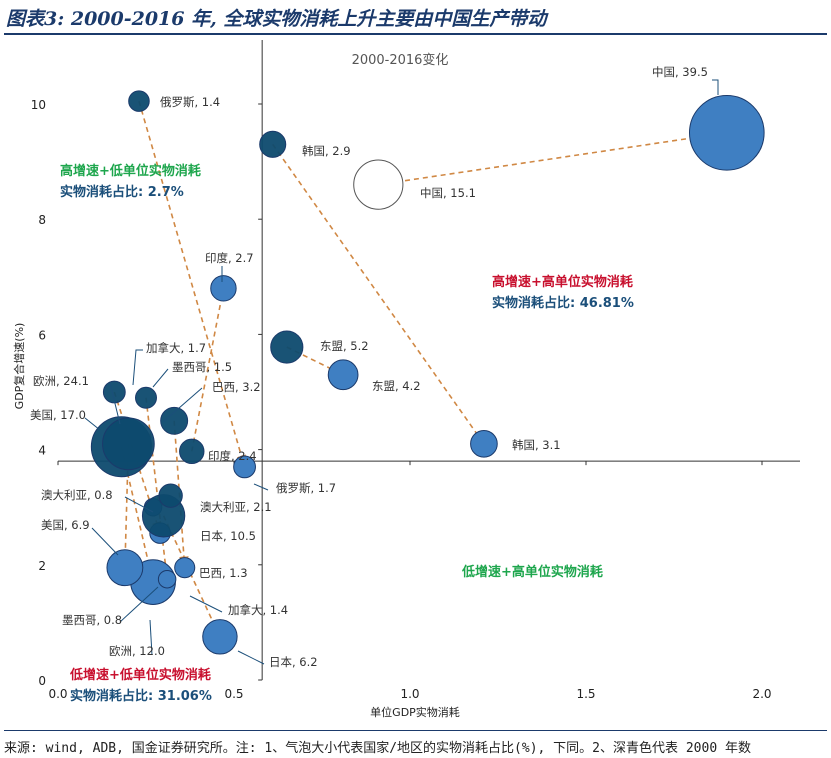 This screenshot has width=831, height=758. What do you see at coordinates (415, 34) in the screenshot?
I see `title-divider` at bounding box center [415, 34].